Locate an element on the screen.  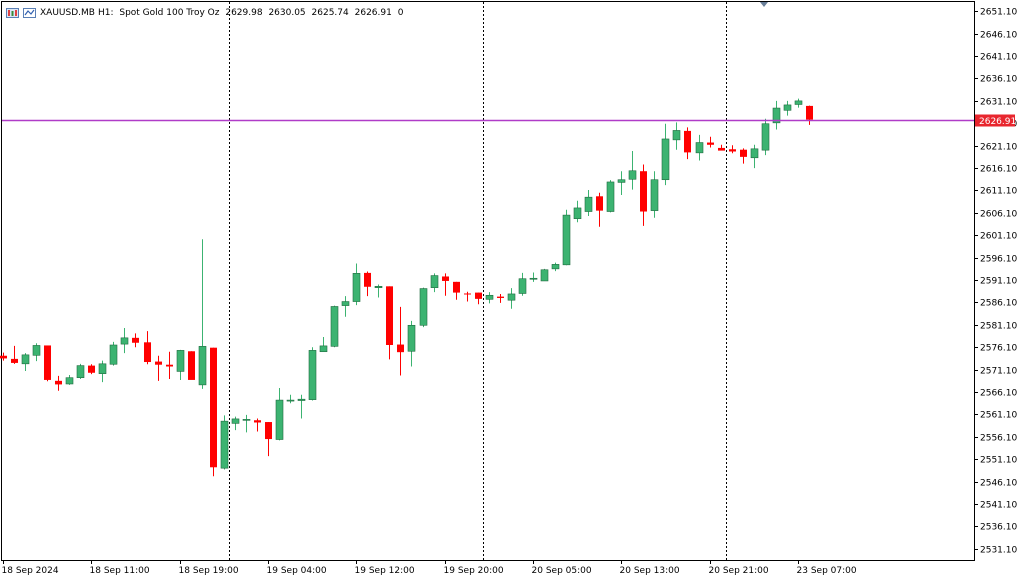
x-axis-label: 19 Sep 12:00 is located at coordinates (385, 571).